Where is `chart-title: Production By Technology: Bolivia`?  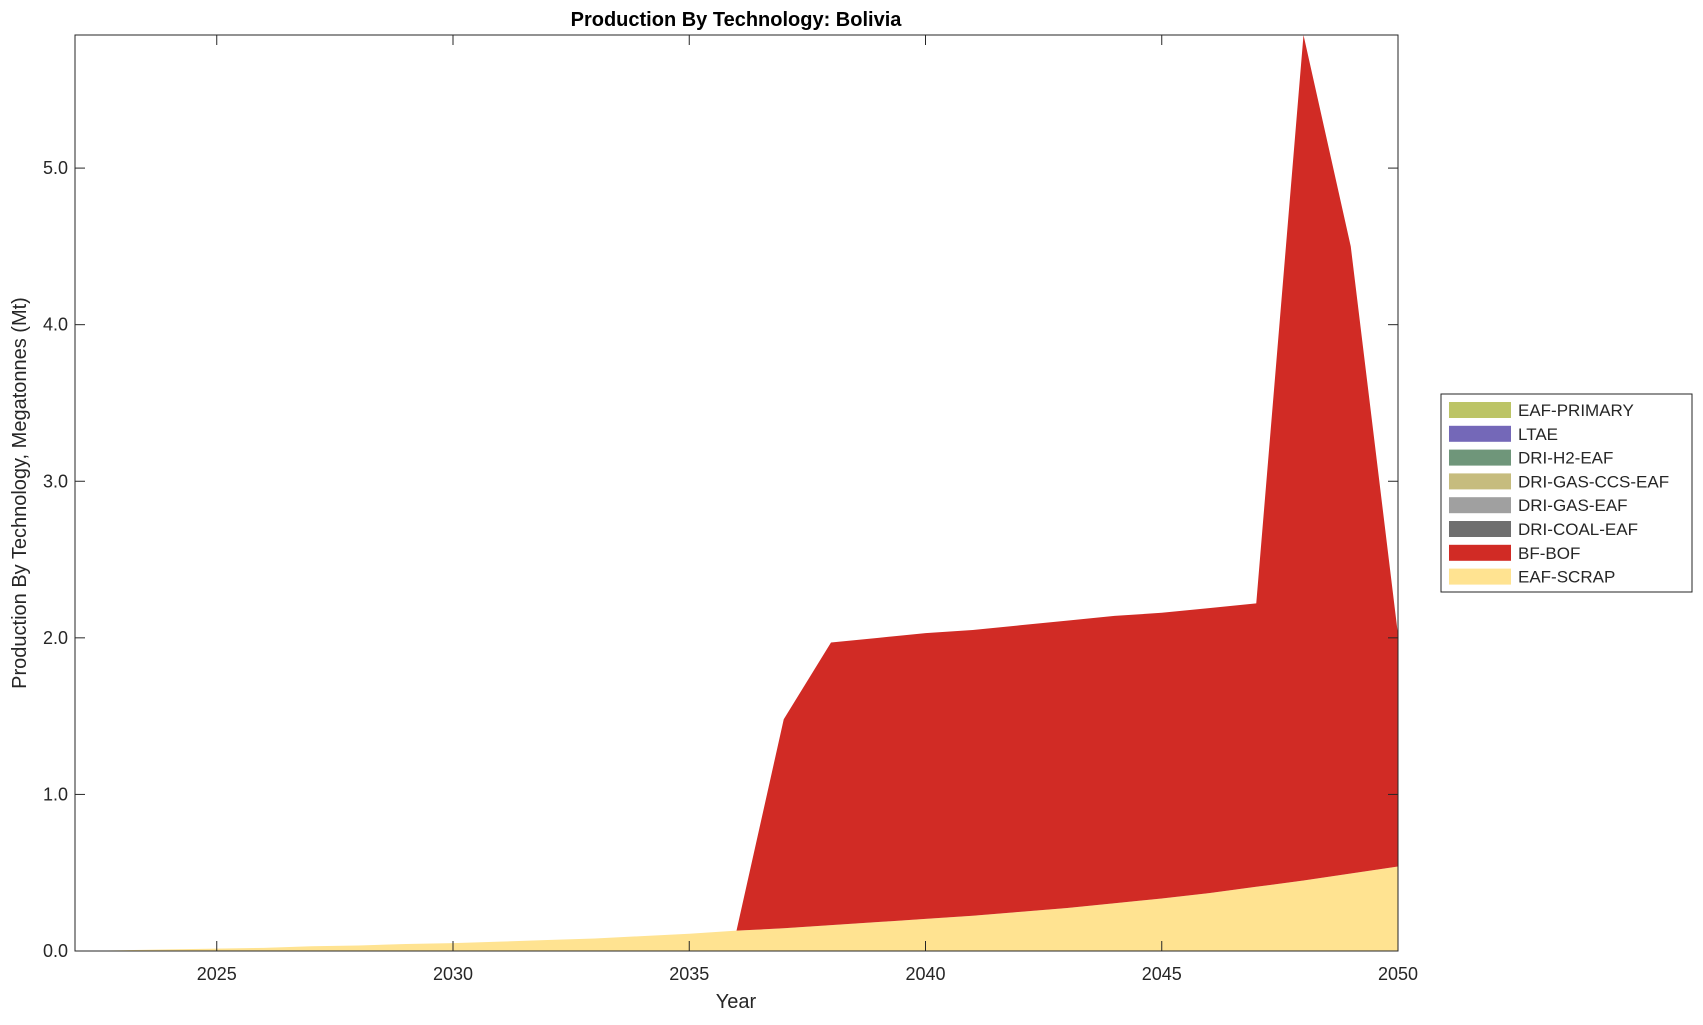 chart-title: Production By Technology: Bolivia is located at coordinates (737, 20).